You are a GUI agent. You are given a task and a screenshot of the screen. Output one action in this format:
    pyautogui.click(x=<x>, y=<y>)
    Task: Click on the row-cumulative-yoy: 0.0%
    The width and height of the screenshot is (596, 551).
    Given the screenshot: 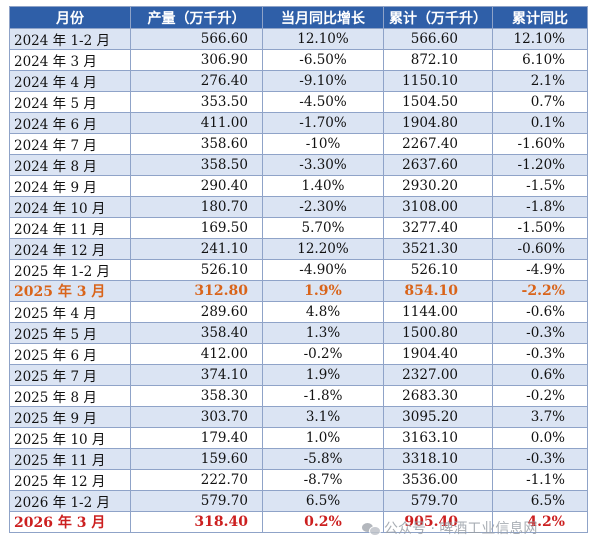 What is the action you would take?
    pyautogui.click(x=540, y=438)
    